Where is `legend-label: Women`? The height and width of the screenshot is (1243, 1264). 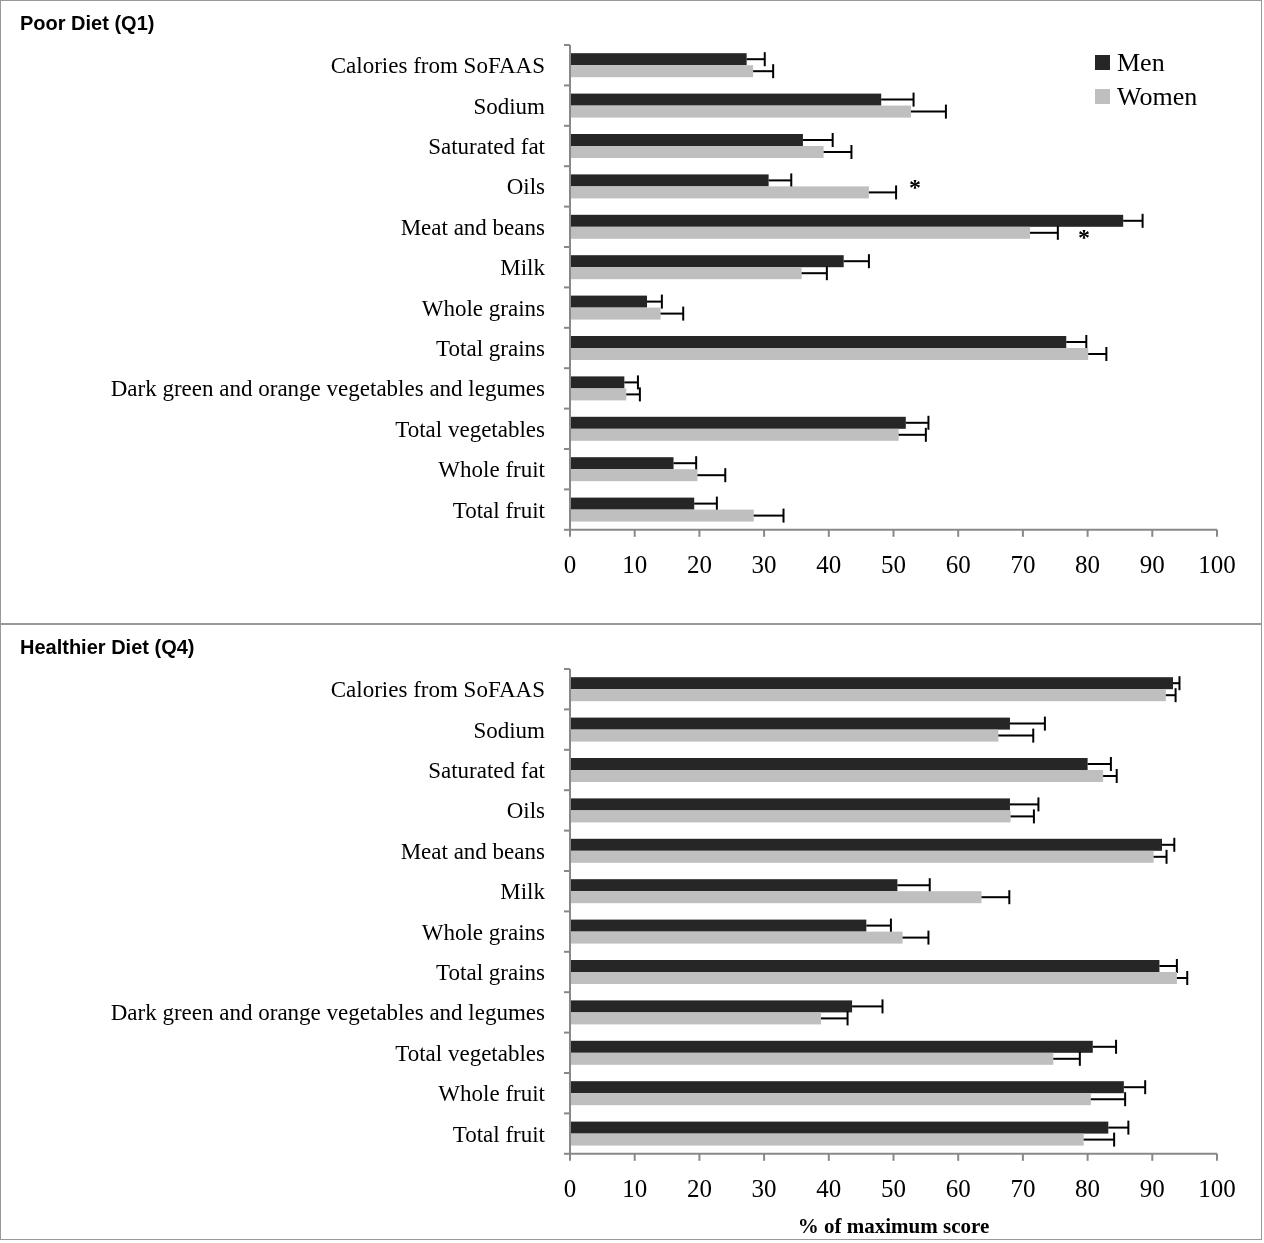 legend-label: Women is located at coordinates (1157, 96).